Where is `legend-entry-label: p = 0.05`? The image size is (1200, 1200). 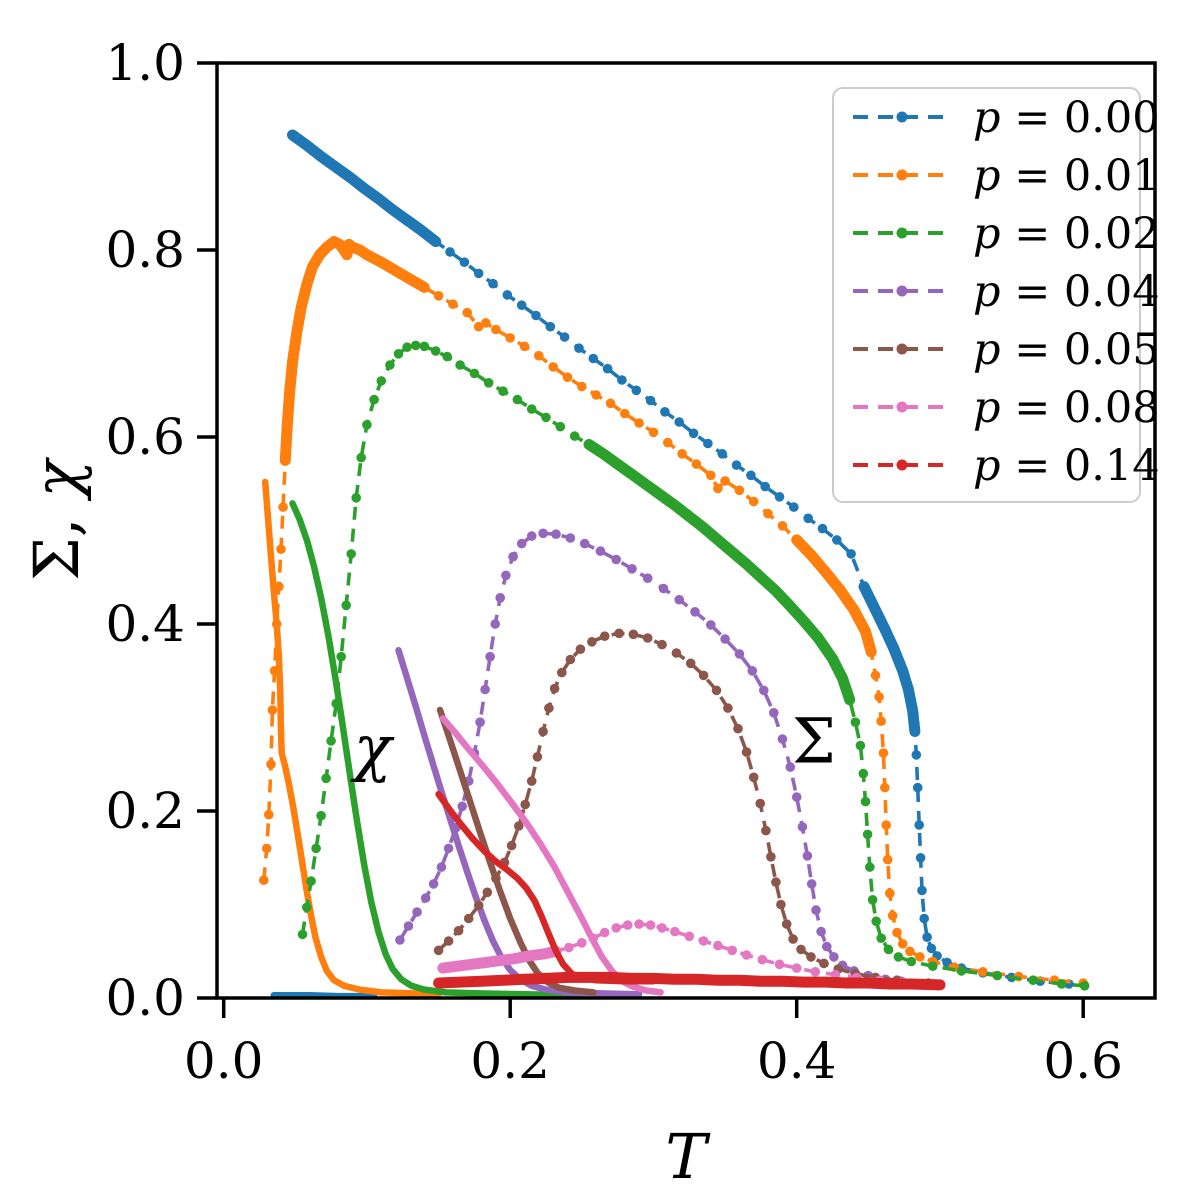
legend-entry-label: p = 0.05 is located at coordinates (1066, 350).